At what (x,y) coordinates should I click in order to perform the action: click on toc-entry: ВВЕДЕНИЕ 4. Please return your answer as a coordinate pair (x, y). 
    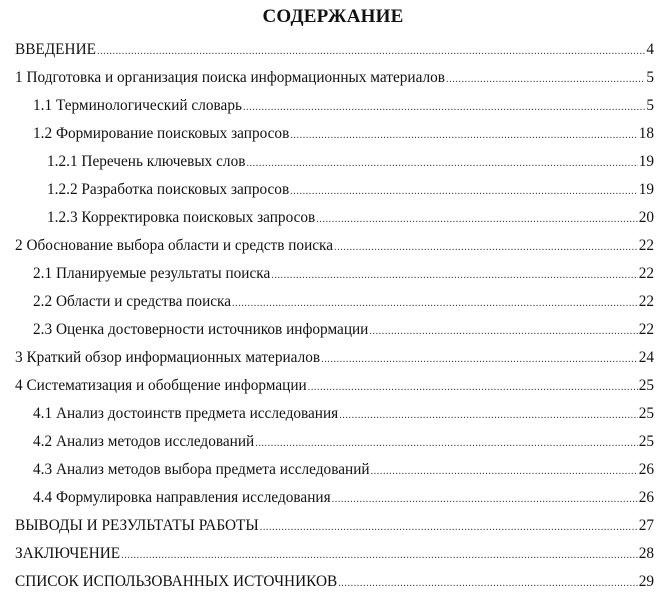
    Looking at the image, I should click on (334, 50).